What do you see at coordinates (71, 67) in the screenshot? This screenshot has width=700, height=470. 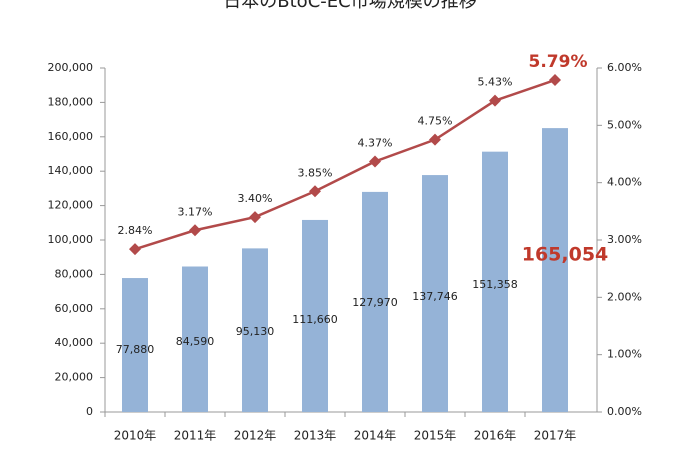 I see `y-tick-label: 200,000` at bounding box center [71, 67].